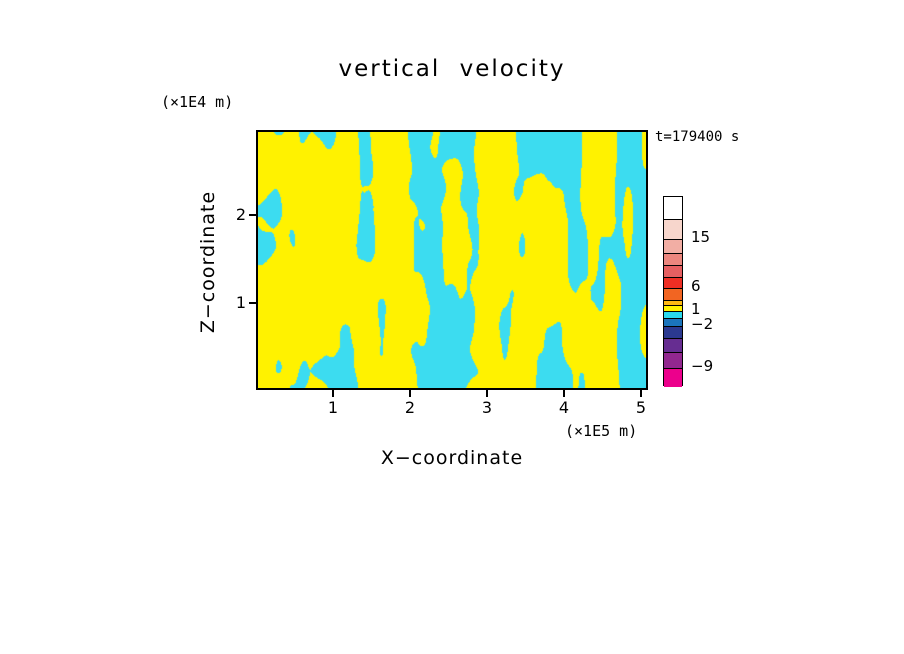 Image resolution: width=904 pixels, height=654 pixels. What do you see at coordinates (208, 262) in the screenshot?
I see `y-axis-label: Z−coordinate` at bounding box center [208, 262].